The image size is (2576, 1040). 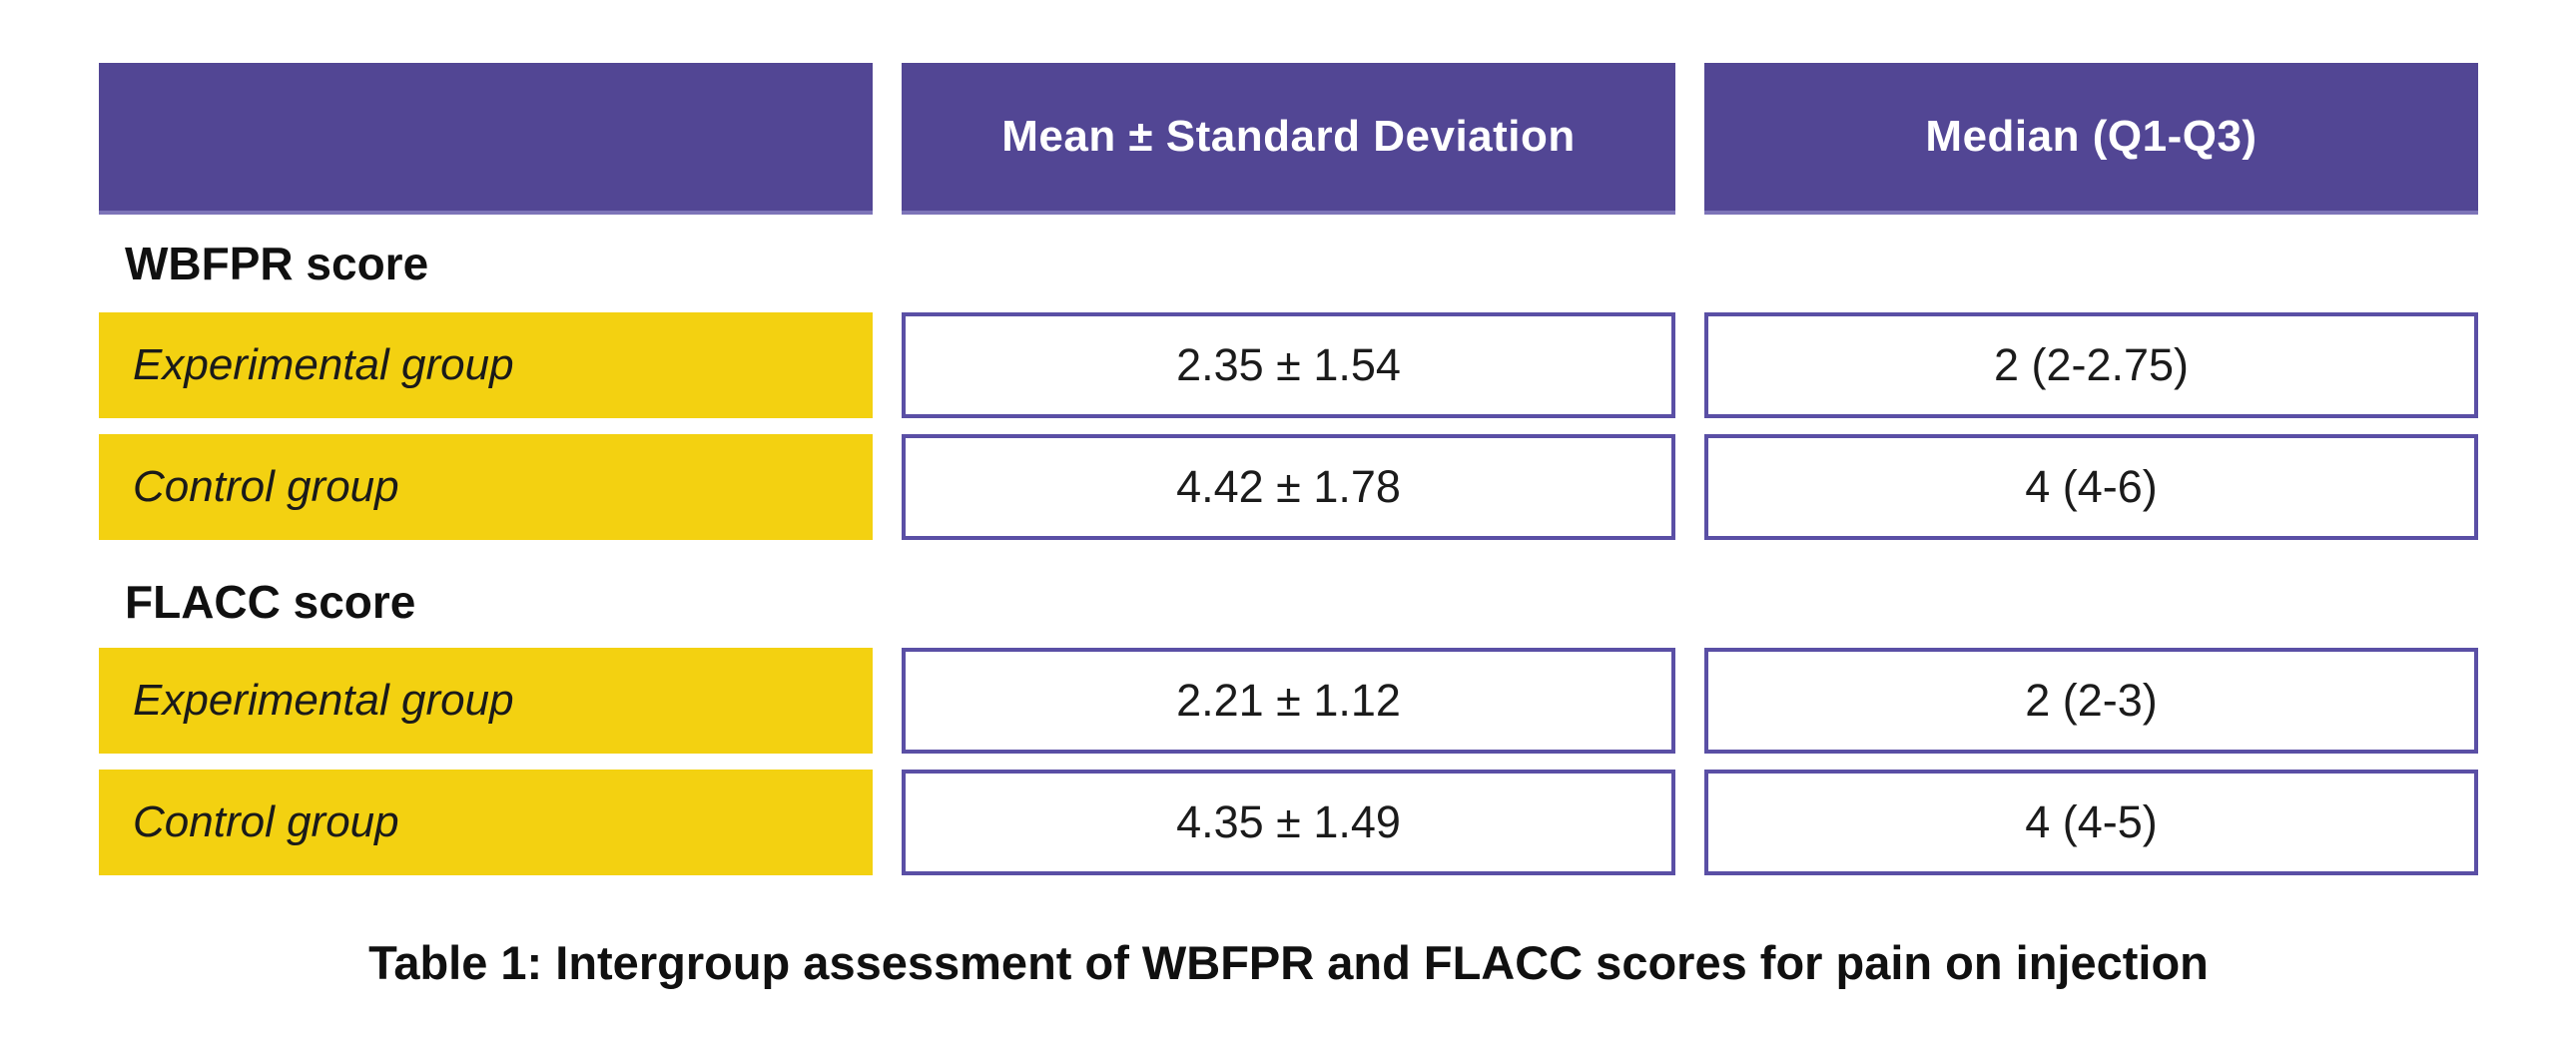 I want to click on median-cell: 2 (2-2.75), so click(x=2091, y=365).